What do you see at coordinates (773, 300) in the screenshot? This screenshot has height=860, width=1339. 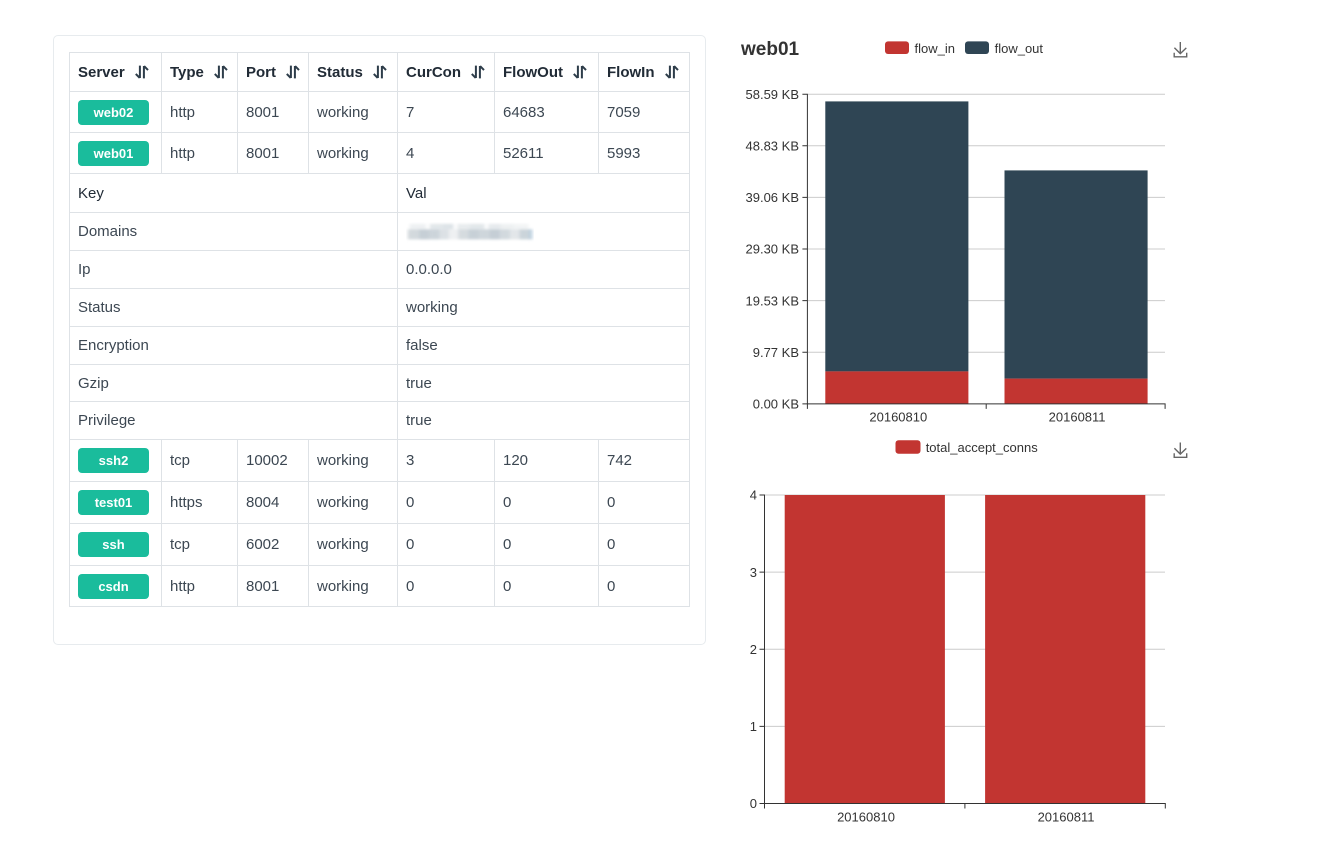 I see `svg-text: 19.53 KB` at bounding box center [773, 300].